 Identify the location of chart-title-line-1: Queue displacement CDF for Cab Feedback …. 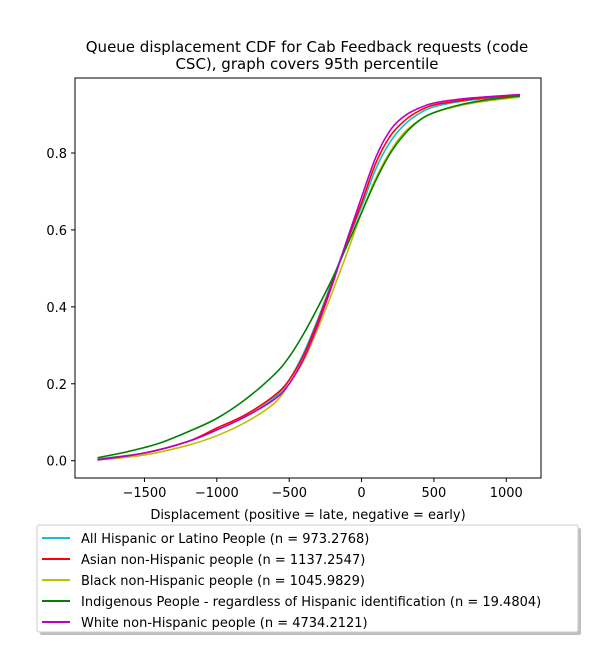
(307, 47).